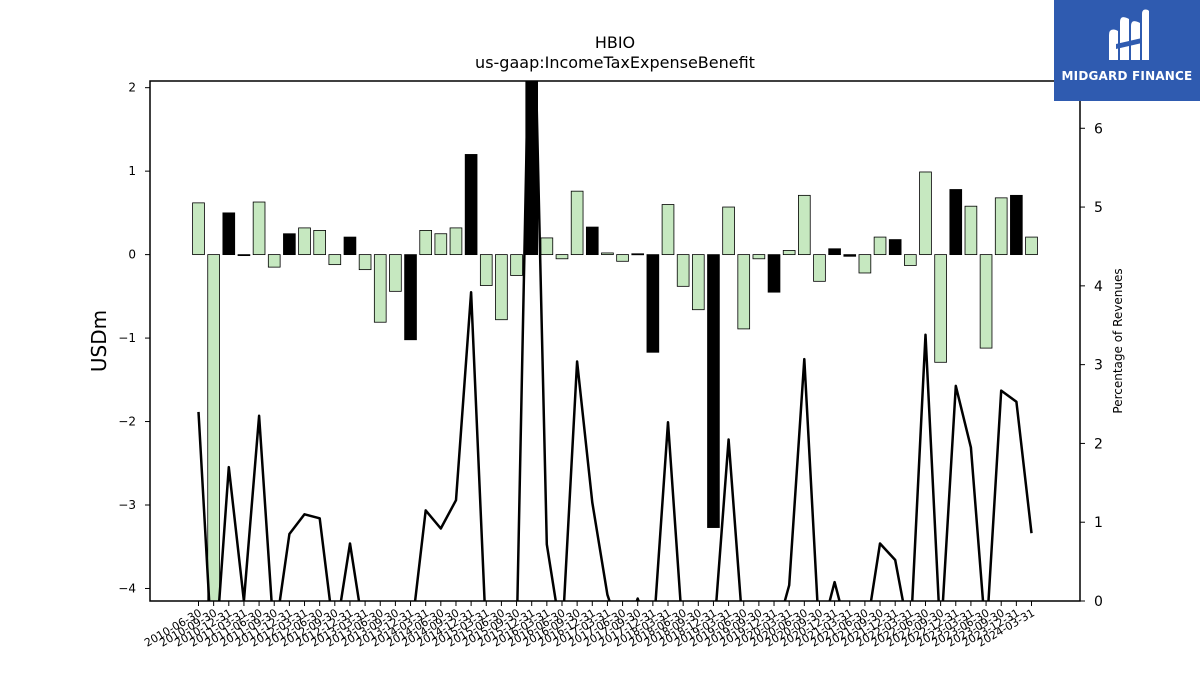 The width and height of the screenshot is (1200, 675). Describe the element at coordinates (1098, 523) in the screenshot. I see `y2-tick-label: 1` at that location.